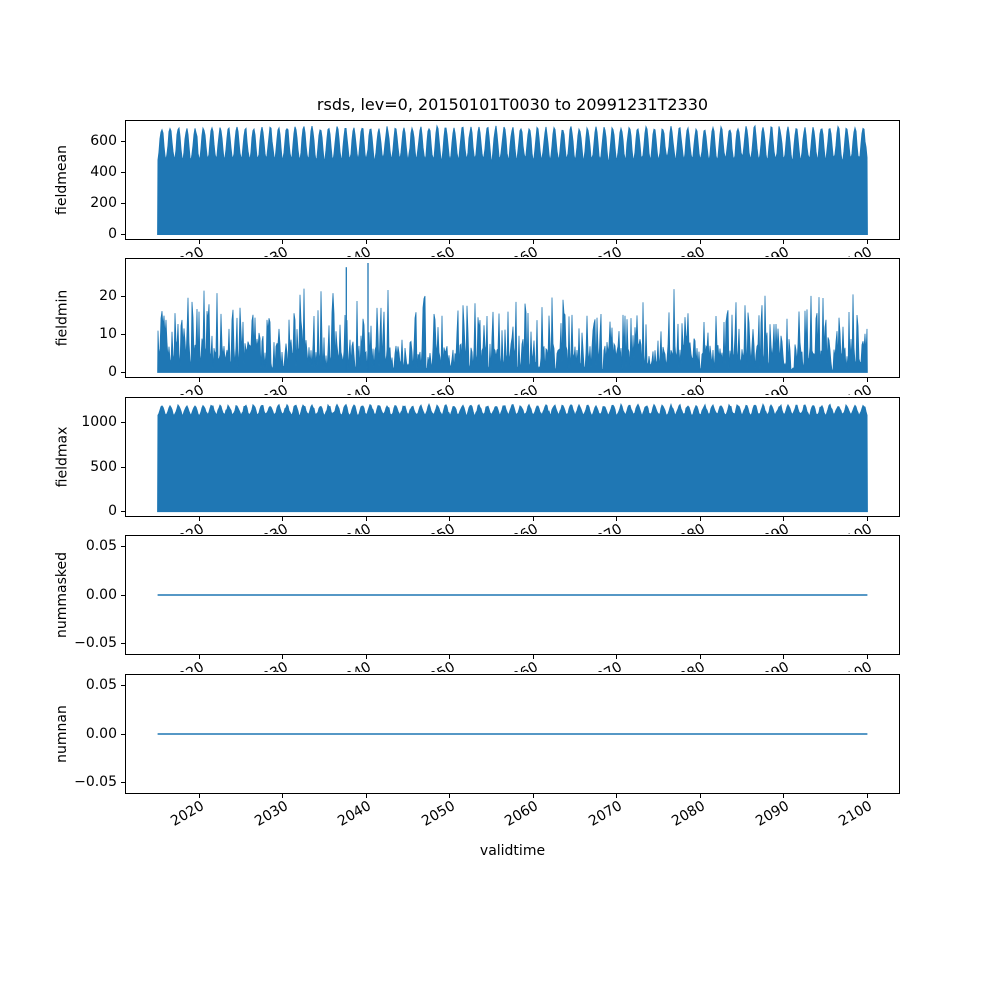 The height and width of the screenshot is (1000, 1000). What do you see at coordinates (103, 466) in the screenshot?
I see `y-tick-label: 500` at bounding box center [103, 466].